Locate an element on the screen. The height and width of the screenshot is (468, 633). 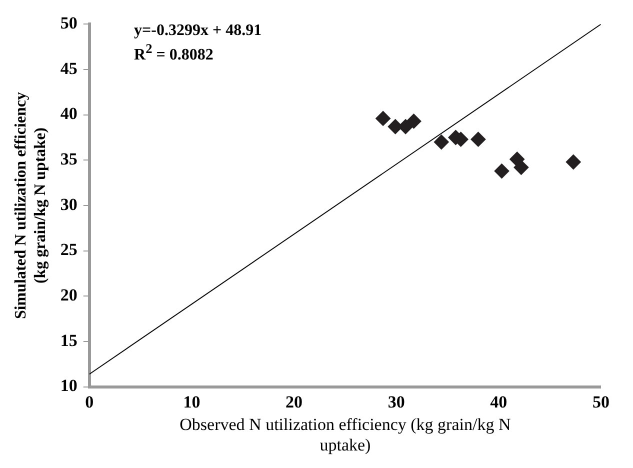
y-tick-label: 20 is located at coordinates (69, 295).